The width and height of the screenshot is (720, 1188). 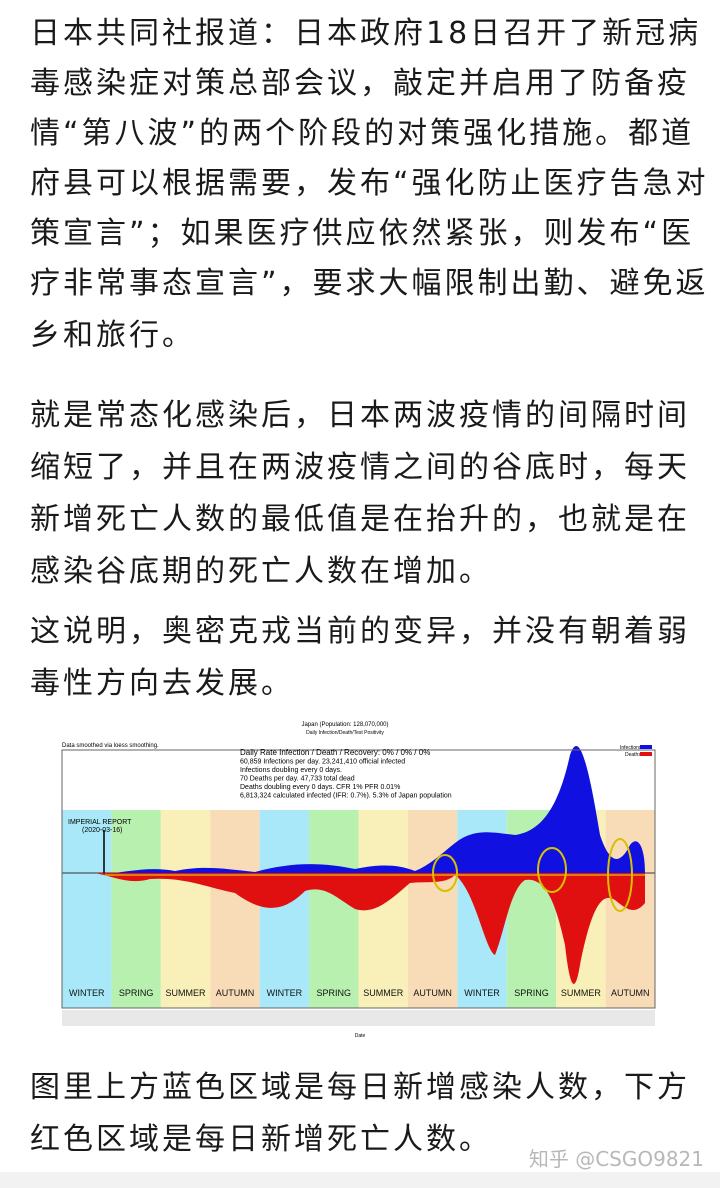 I want to click on text-line: 策宣言”；如果医疗供应依然紧张，则发布“医, so click(x=362, y=233).